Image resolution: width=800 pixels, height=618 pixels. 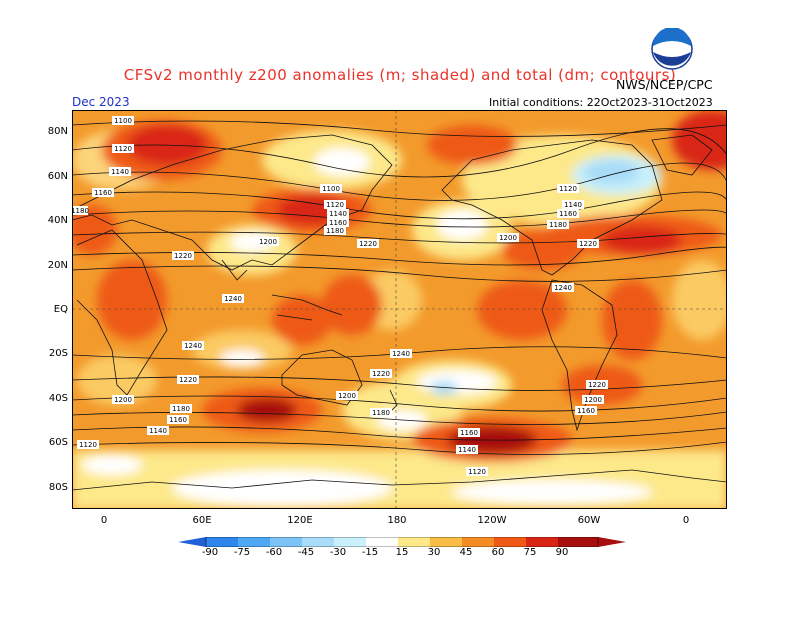 I want to click on colorbar-tick: -45, so click(x=306, y=552).